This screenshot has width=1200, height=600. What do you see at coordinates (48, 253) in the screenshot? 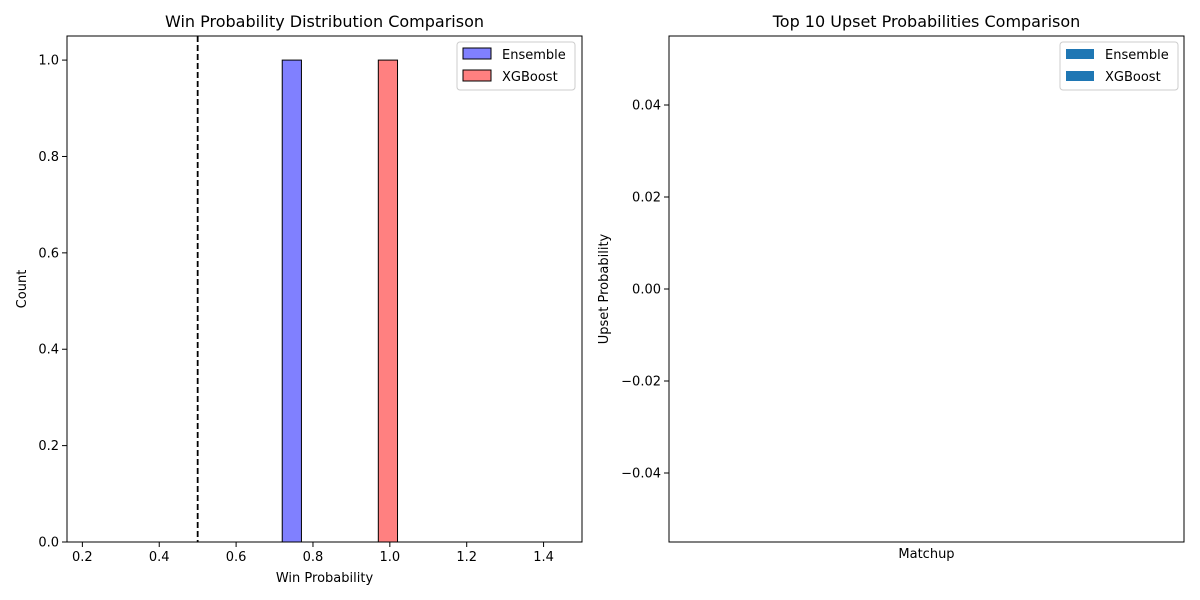
I see `y-tick-label: 0.6` at bounding box center [48, 253].